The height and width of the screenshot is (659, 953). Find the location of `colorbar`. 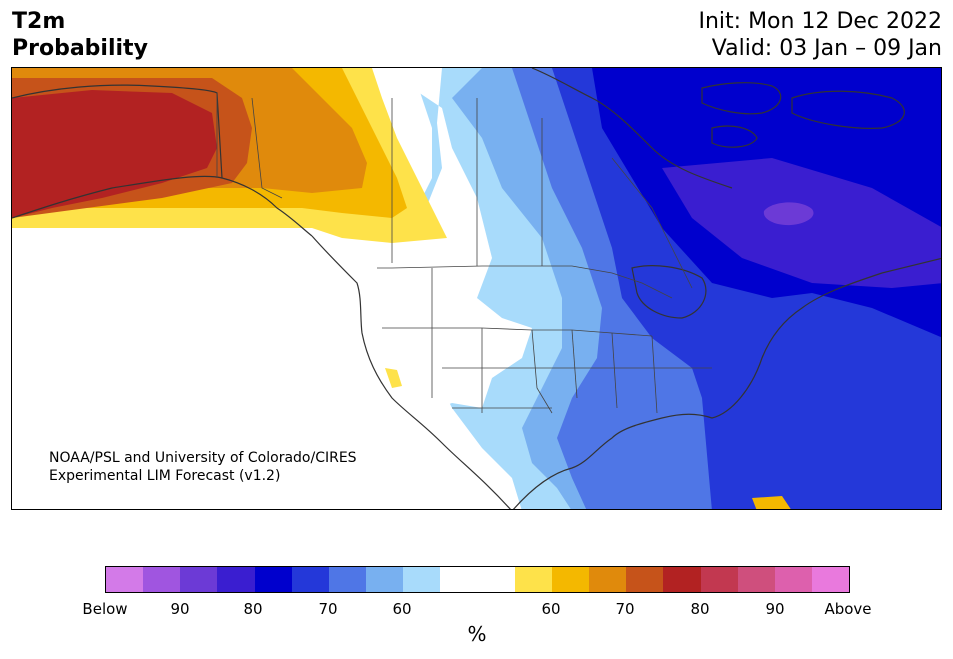

colorbar is located at coordinates (477, 579).